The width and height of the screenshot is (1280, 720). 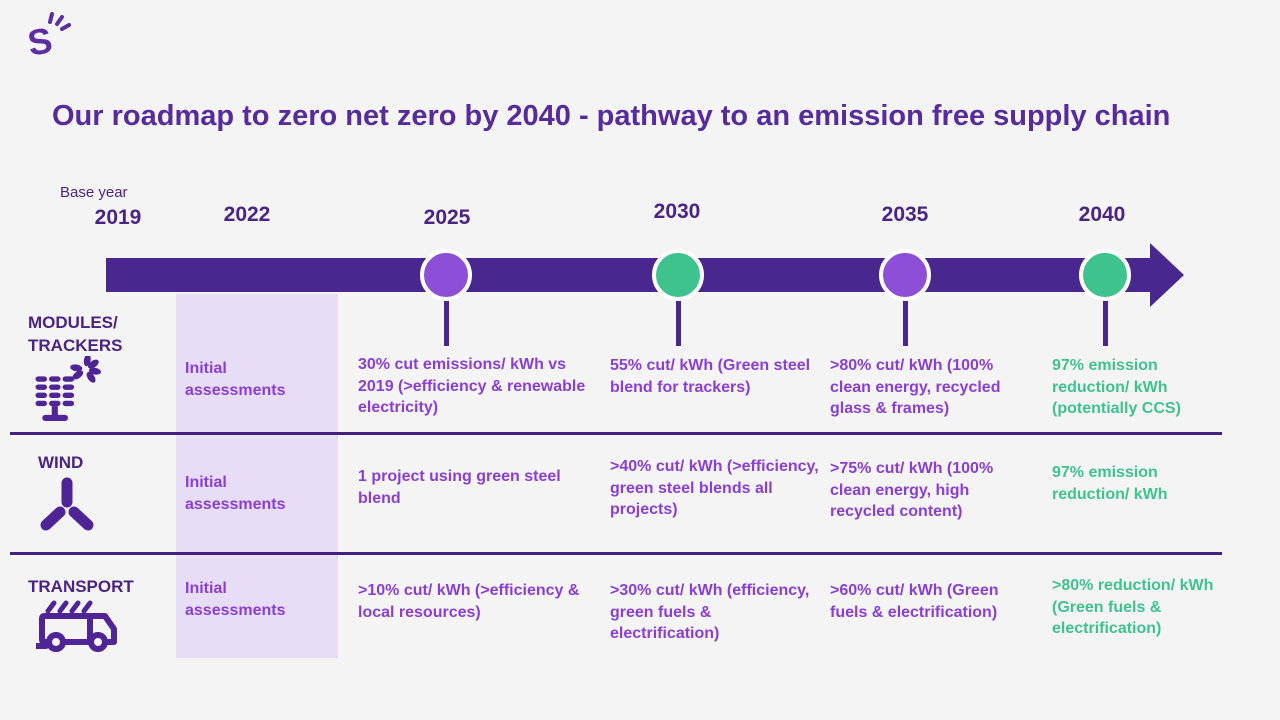 What do you see at coordinates (446, 275) in the screenshot?
I see `timeline-marker-2025` at bounding box center [446, 275].